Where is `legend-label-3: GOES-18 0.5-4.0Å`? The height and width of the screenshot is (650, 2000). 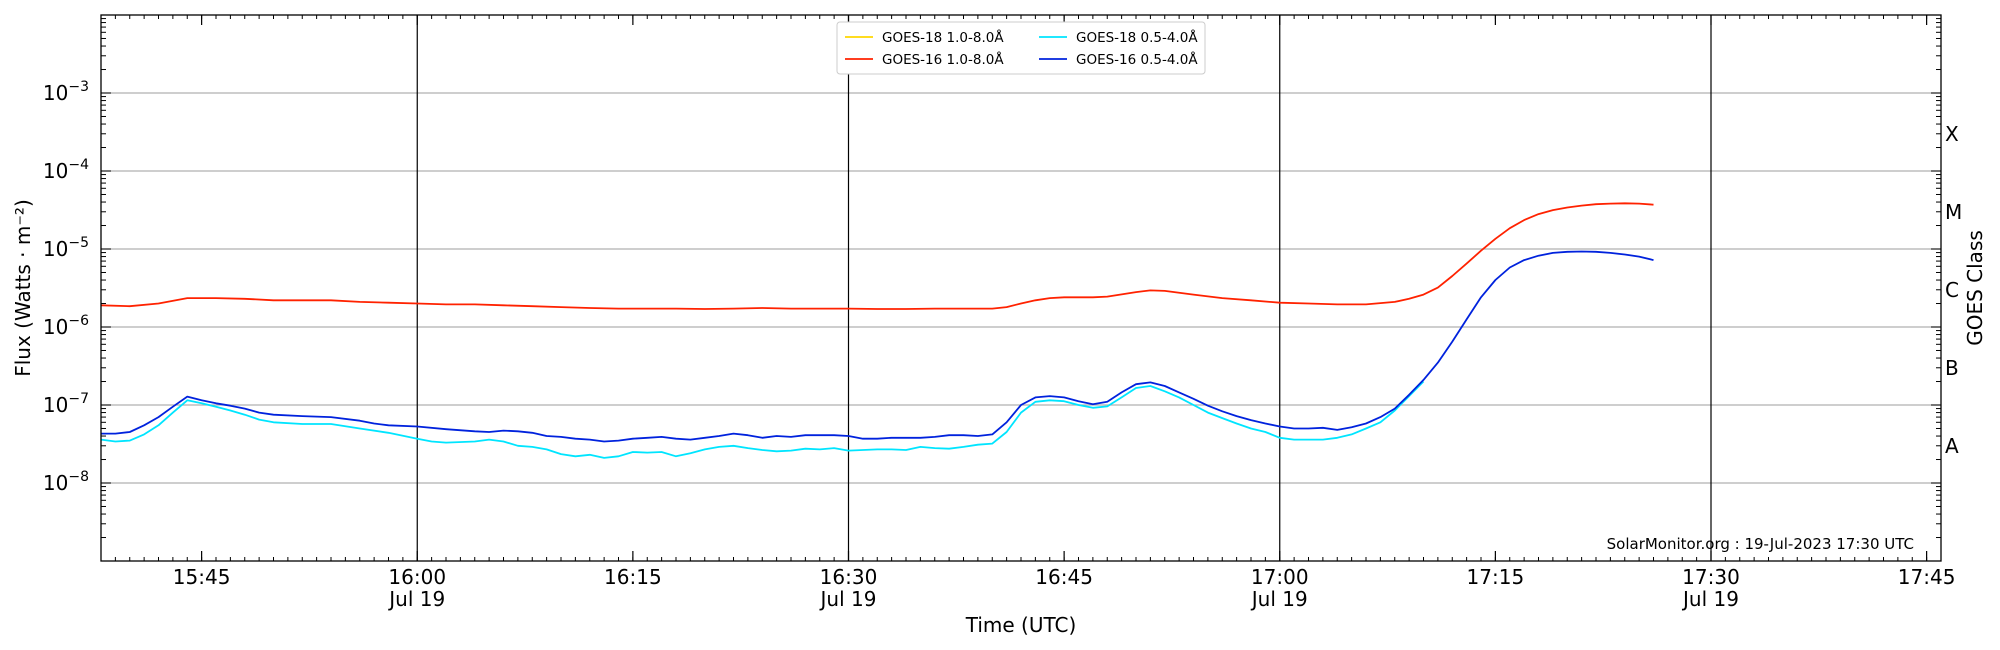 legend-label-3: GOES-18 0.5-4.0Å is located at coordinates (1137, 37).